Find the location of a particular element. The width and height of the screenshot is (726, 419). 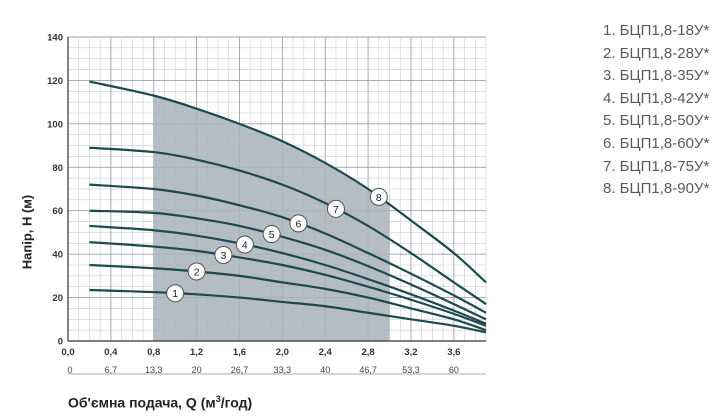

curve-marker-label-4: 4 is located at coordinates (245, 246).